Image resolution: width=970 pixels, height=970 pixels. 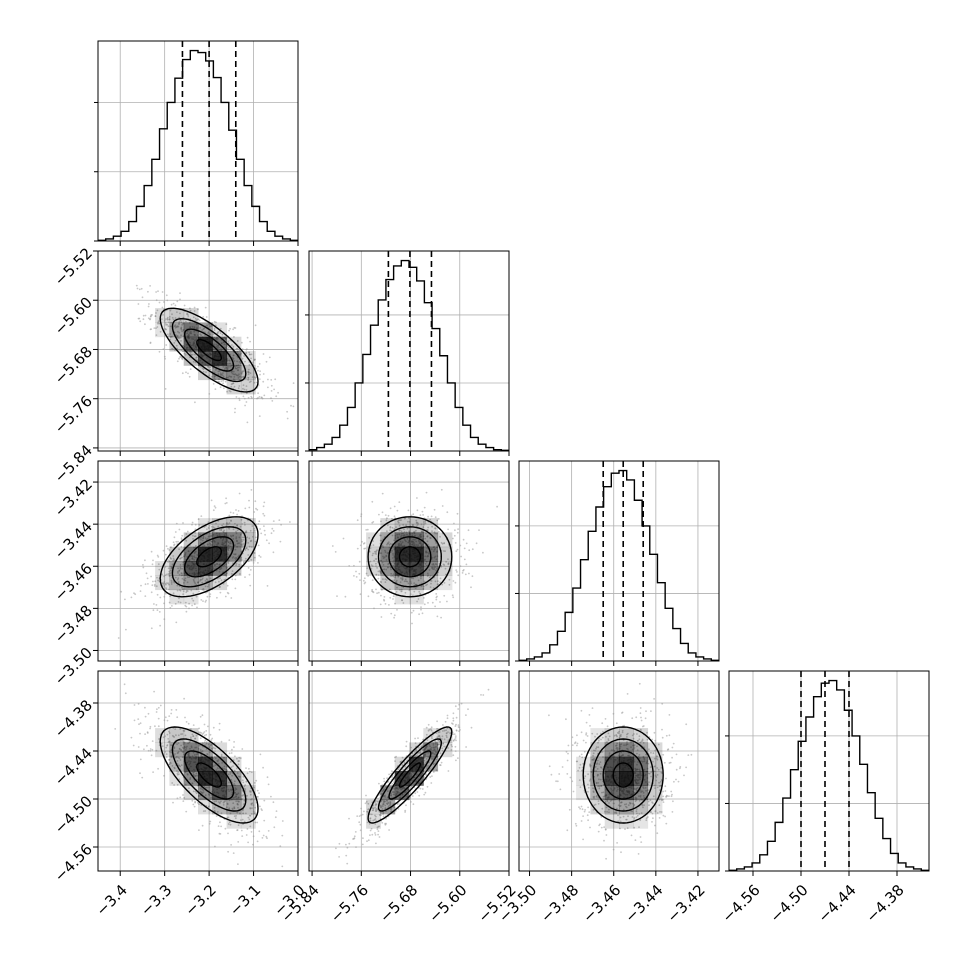 I want to click on density-grid, so click(x=205, y=351).